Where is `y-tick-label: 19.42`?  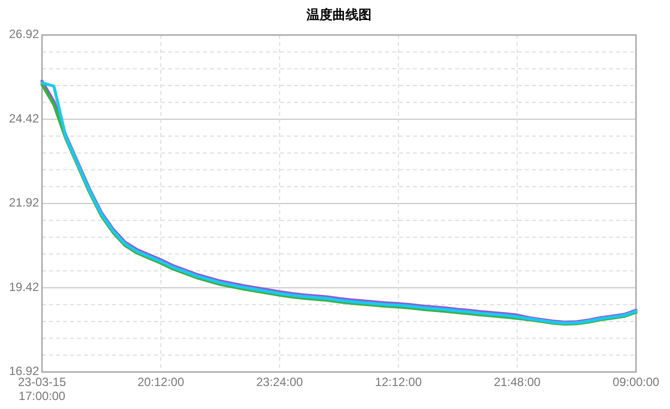
y-tick-label: 19.42 is located at coordinates (24, 287).